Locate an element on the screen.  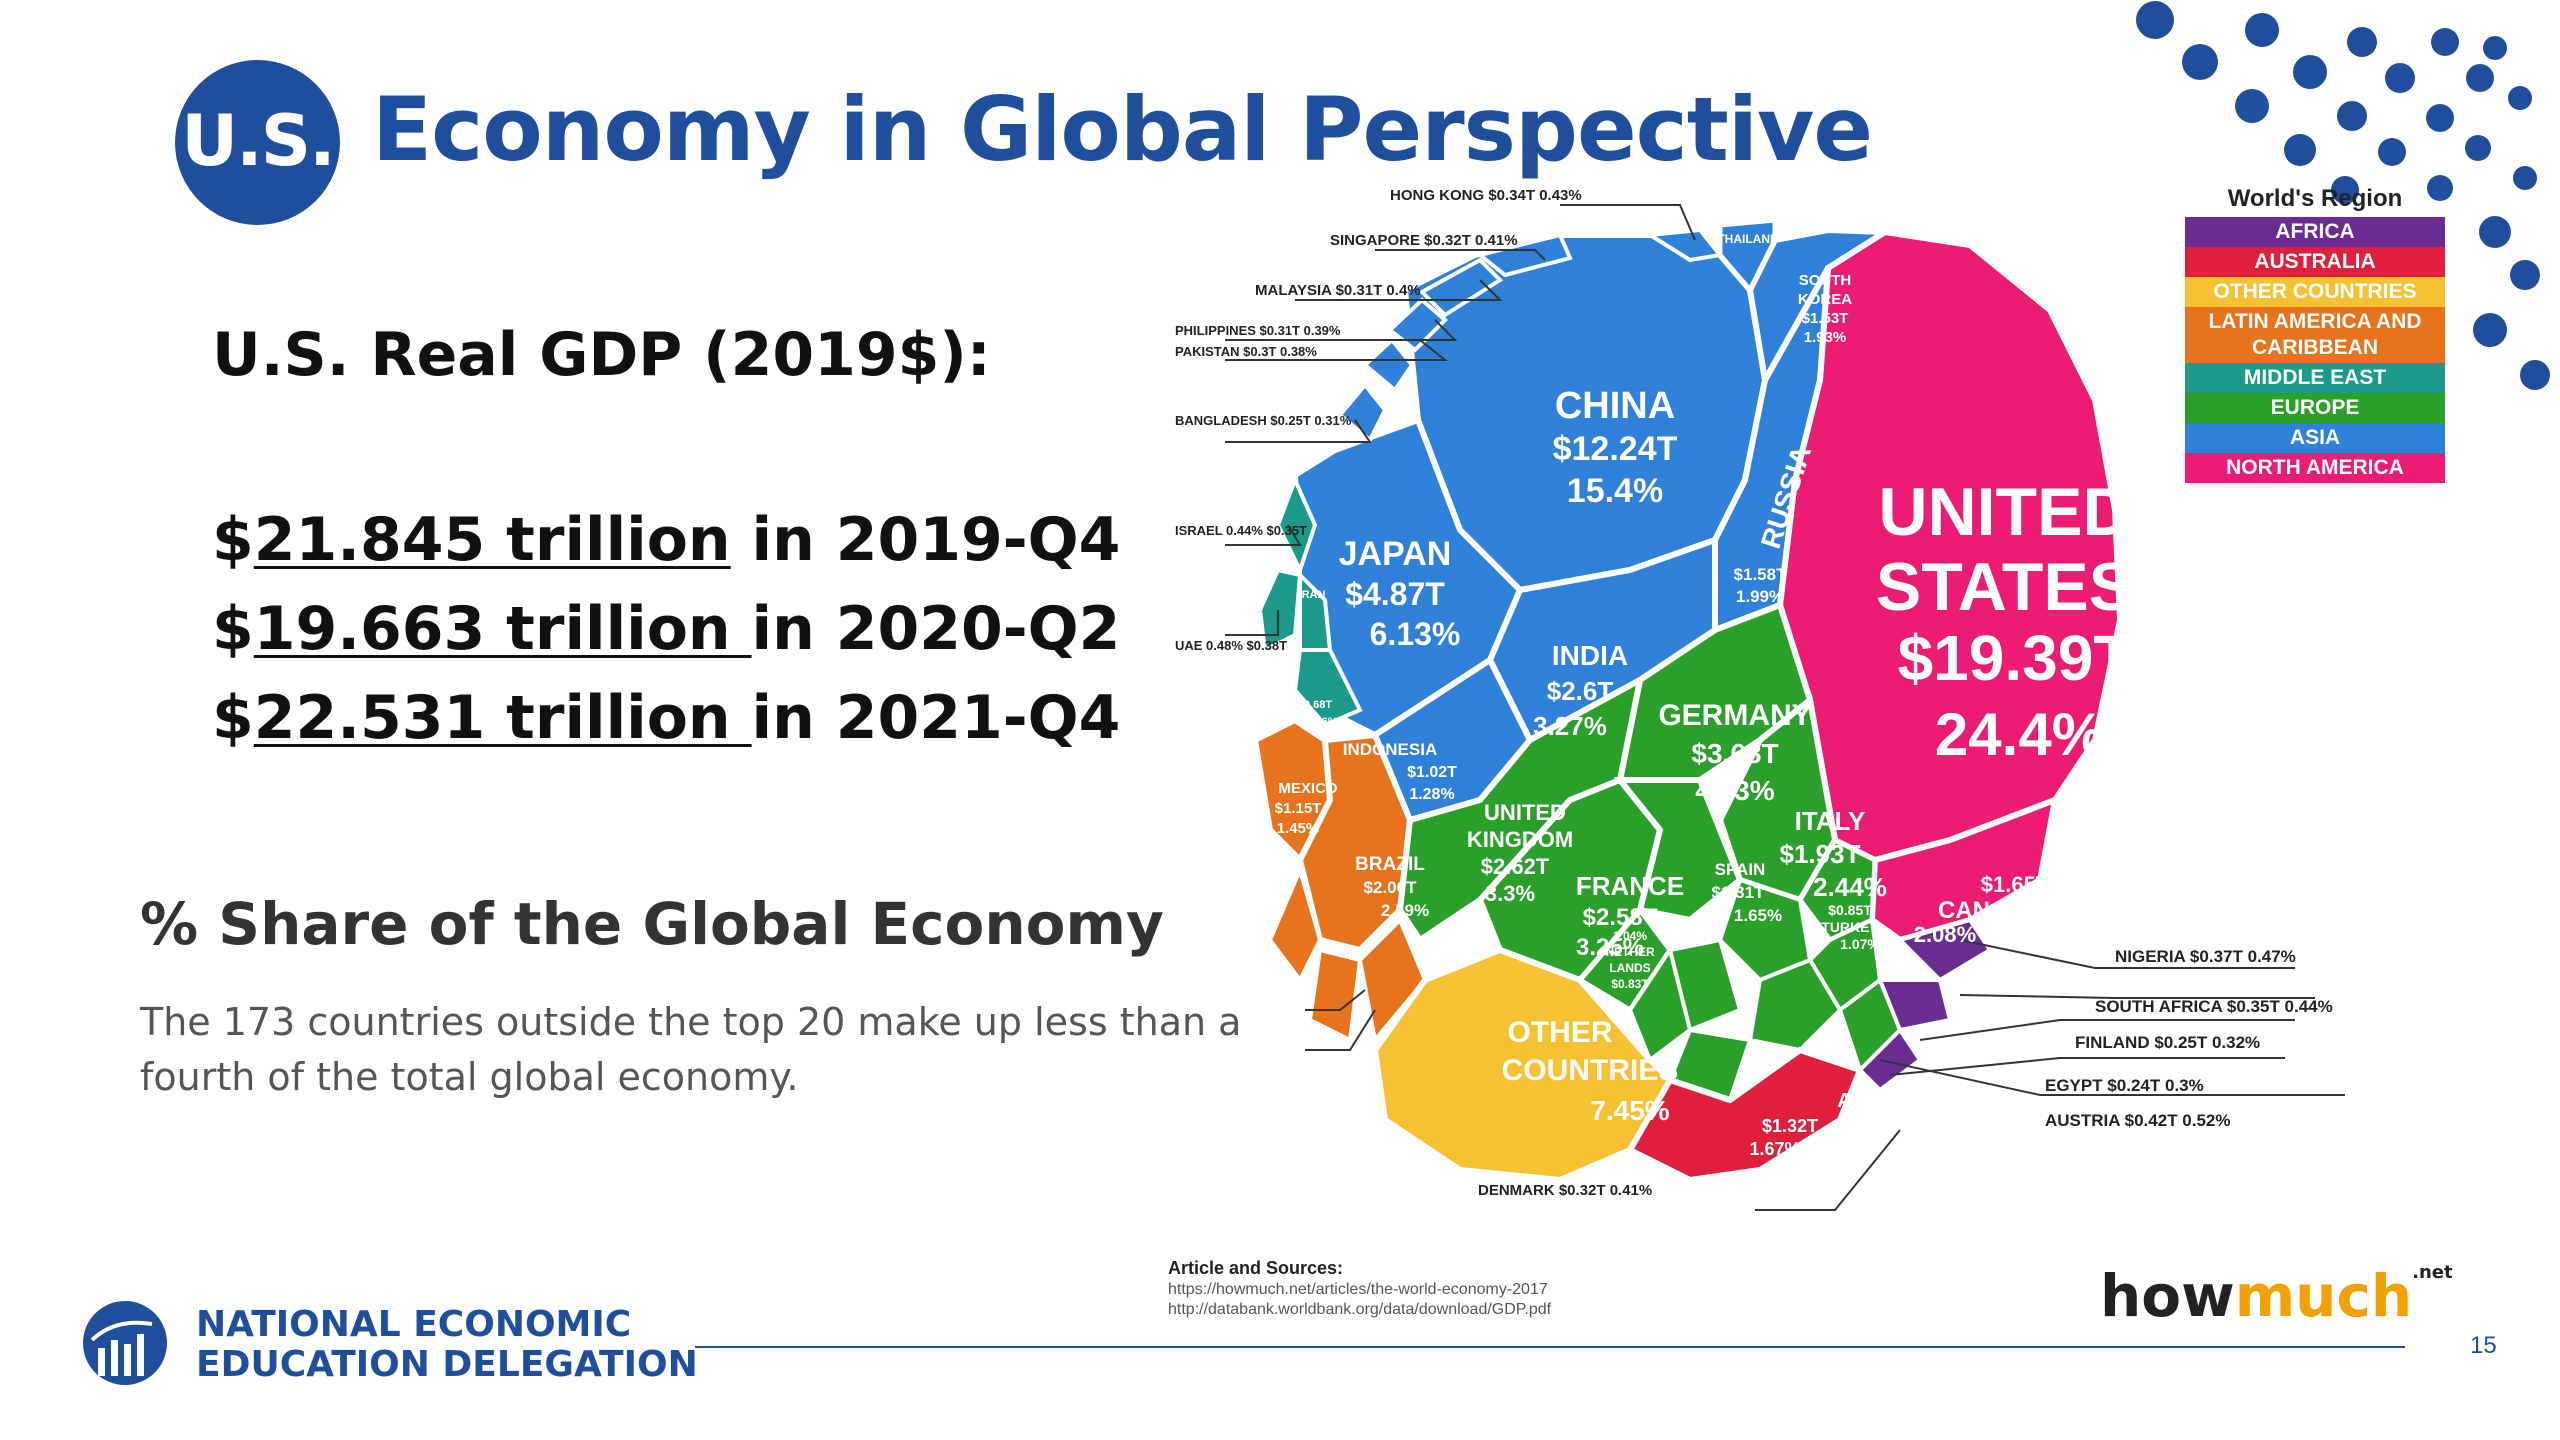
indonesia-share: 1.28% is located at coordinates (1431, 794).